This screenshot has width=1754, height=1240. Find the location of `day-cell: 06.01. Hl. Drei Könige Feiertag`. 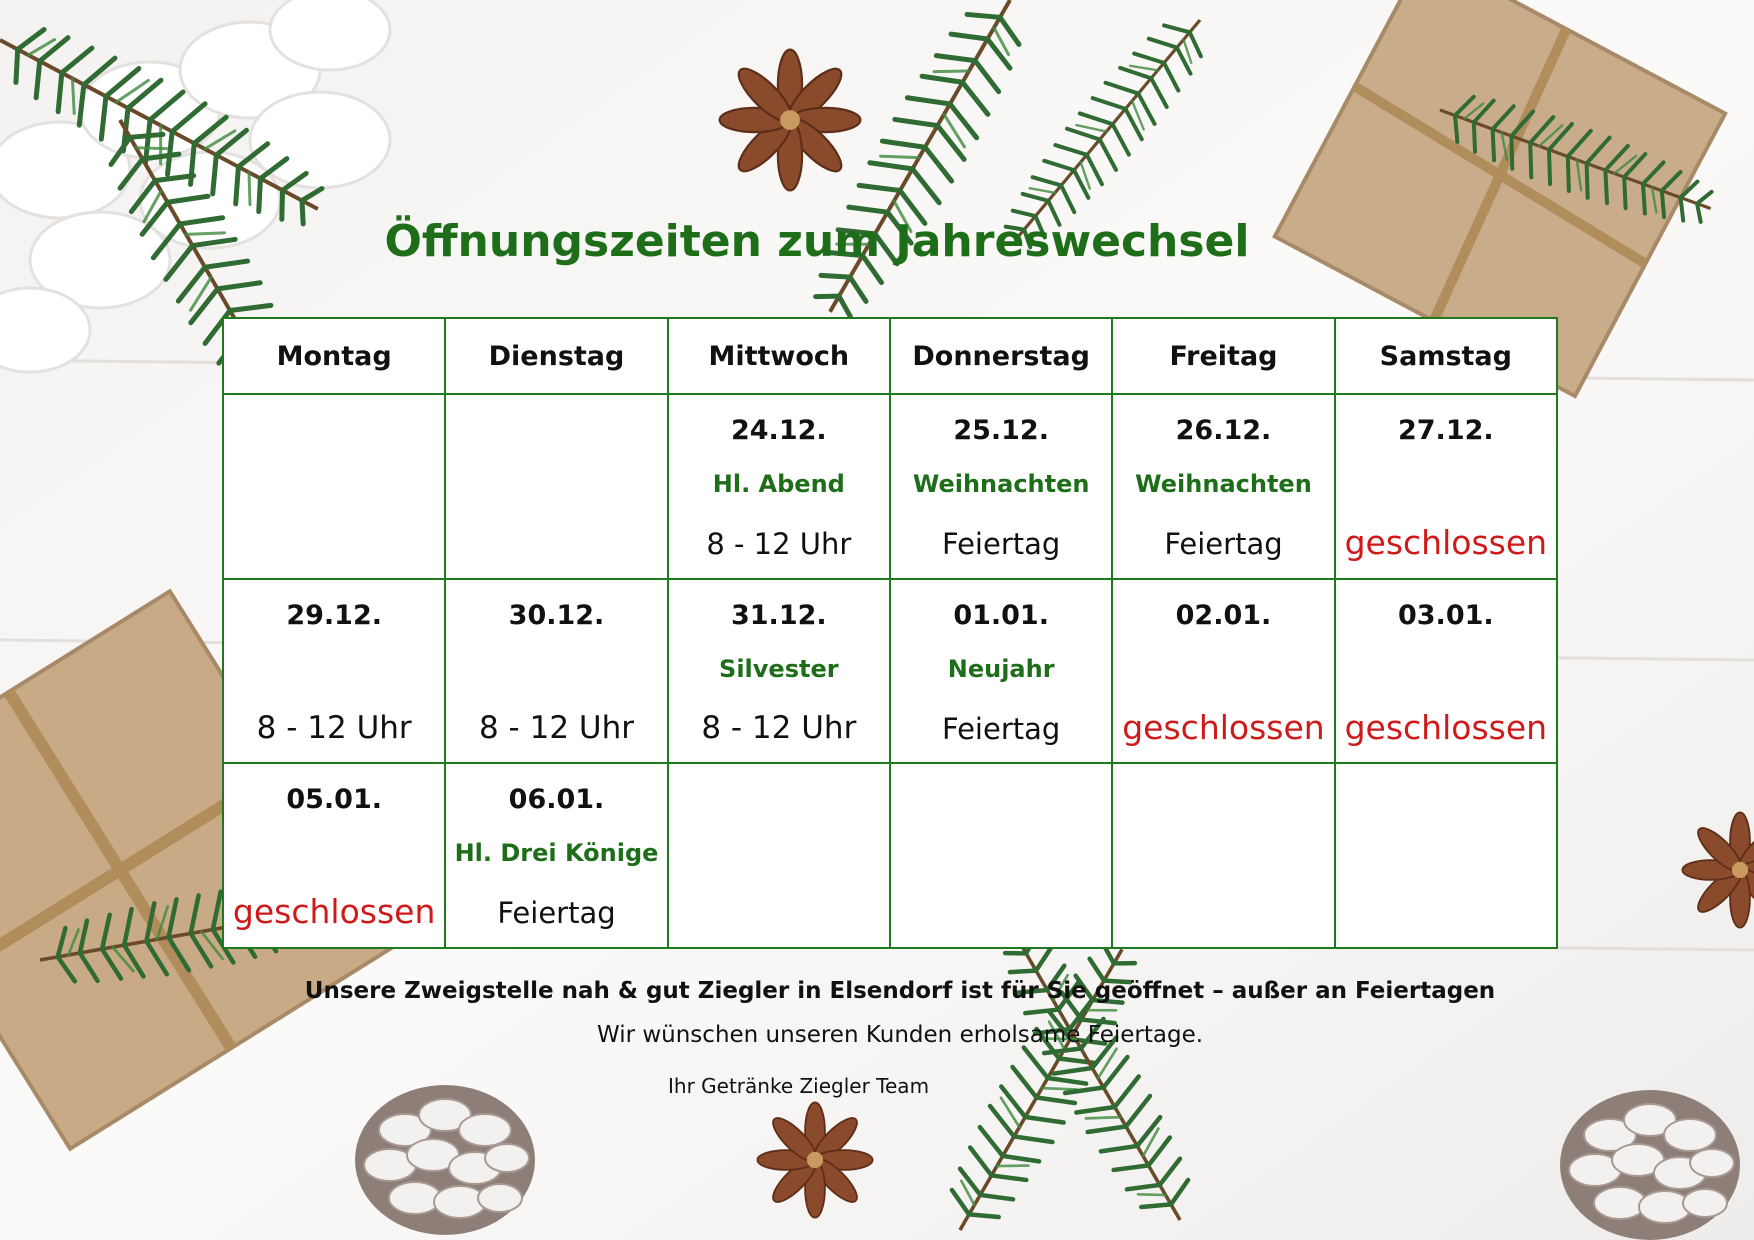

day-cell: 06.01. Hl. Drei Könige Feiertag is located at coordinates (556, 855).